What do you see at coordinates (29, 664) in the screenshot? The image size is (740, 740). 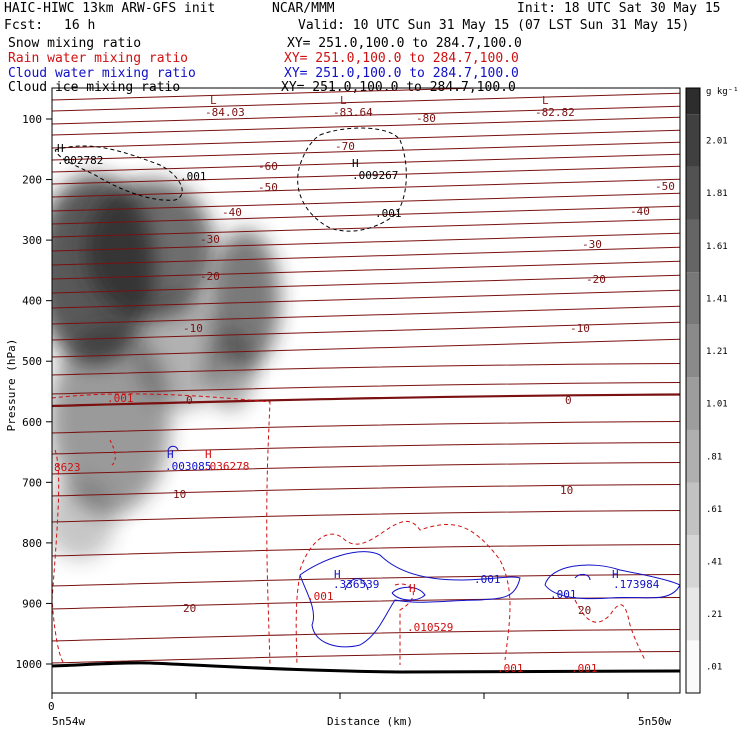 I see `y-tick-label: 1000` at bounding box center [29, 664].